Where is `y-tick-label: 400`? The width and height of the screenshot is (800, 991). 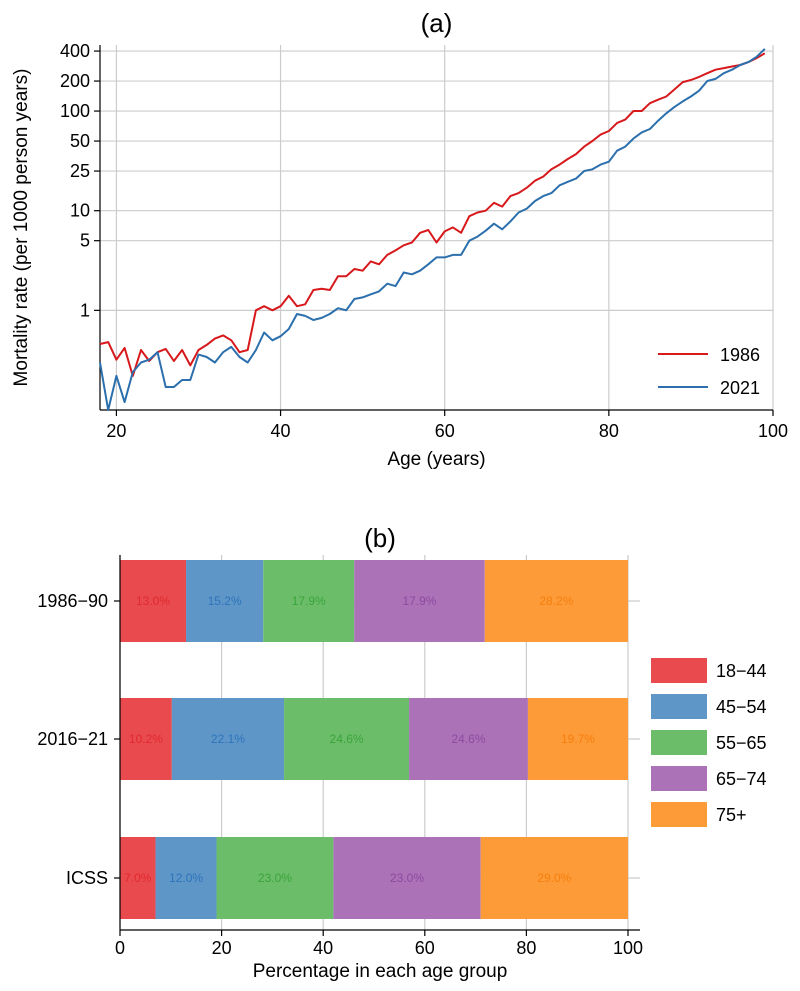
y-tick-label: 400 is located at coordinates (75, 51).